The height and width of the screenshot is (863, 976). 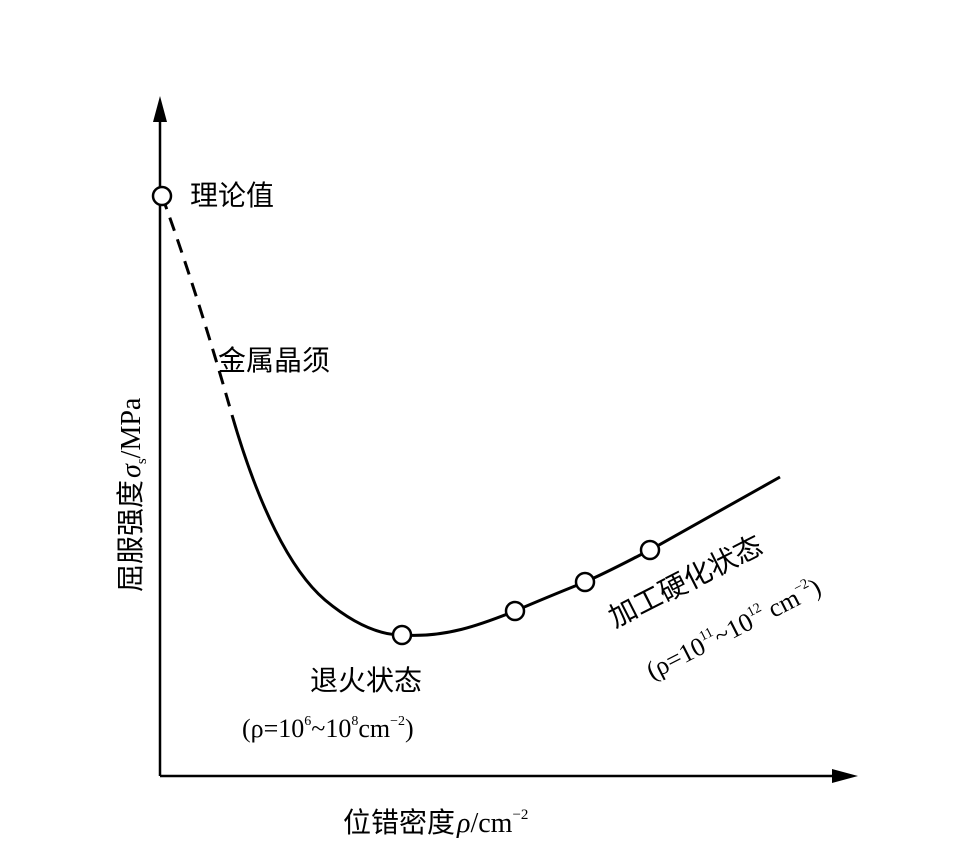 I want to click on y-axis-label-unit: /MPa, so click(x=131, y=427).